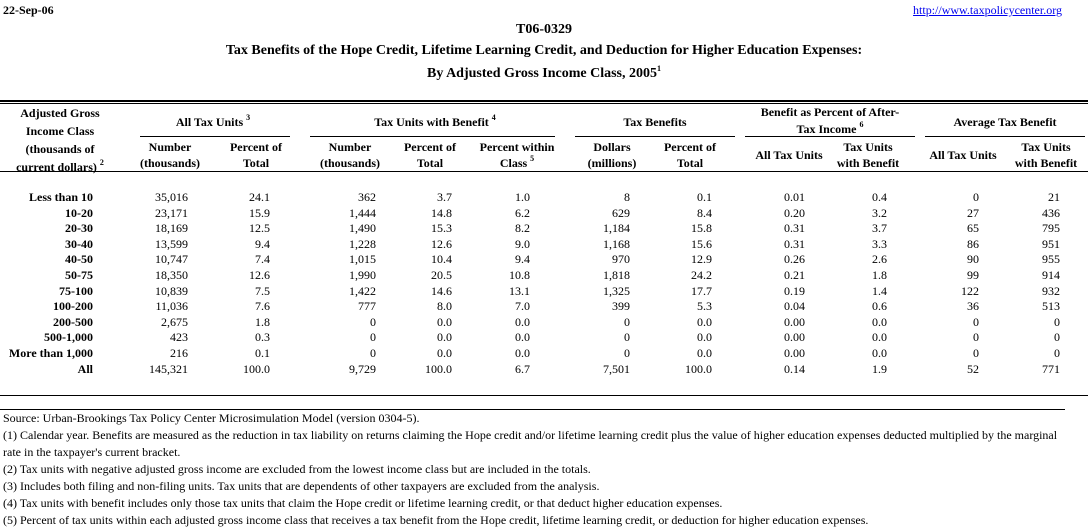  Describe the element at coordinates (879, 275) in the screenshot. I see `cell: 1.8` at that location.